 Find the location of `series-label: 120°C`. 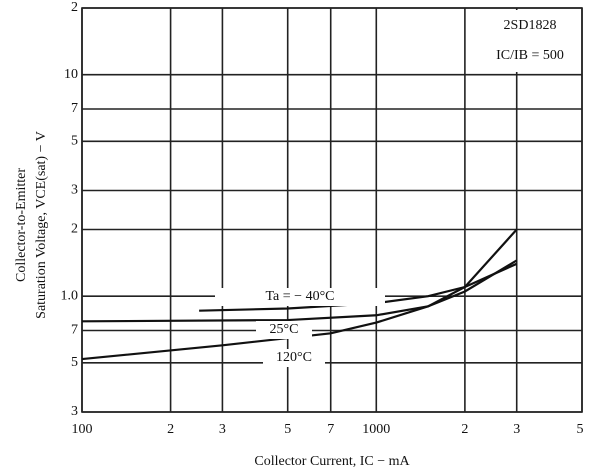

series-label: 120°C is located at coordinates (294, 357).